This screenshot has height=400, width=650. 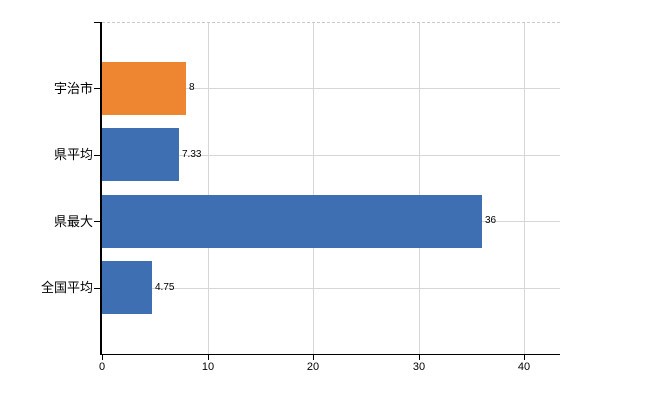 What do you see at coordinates (419, 367) in the screenshot?
I see `x-axis-tick-label: 30` at bounding box center [419, 367].